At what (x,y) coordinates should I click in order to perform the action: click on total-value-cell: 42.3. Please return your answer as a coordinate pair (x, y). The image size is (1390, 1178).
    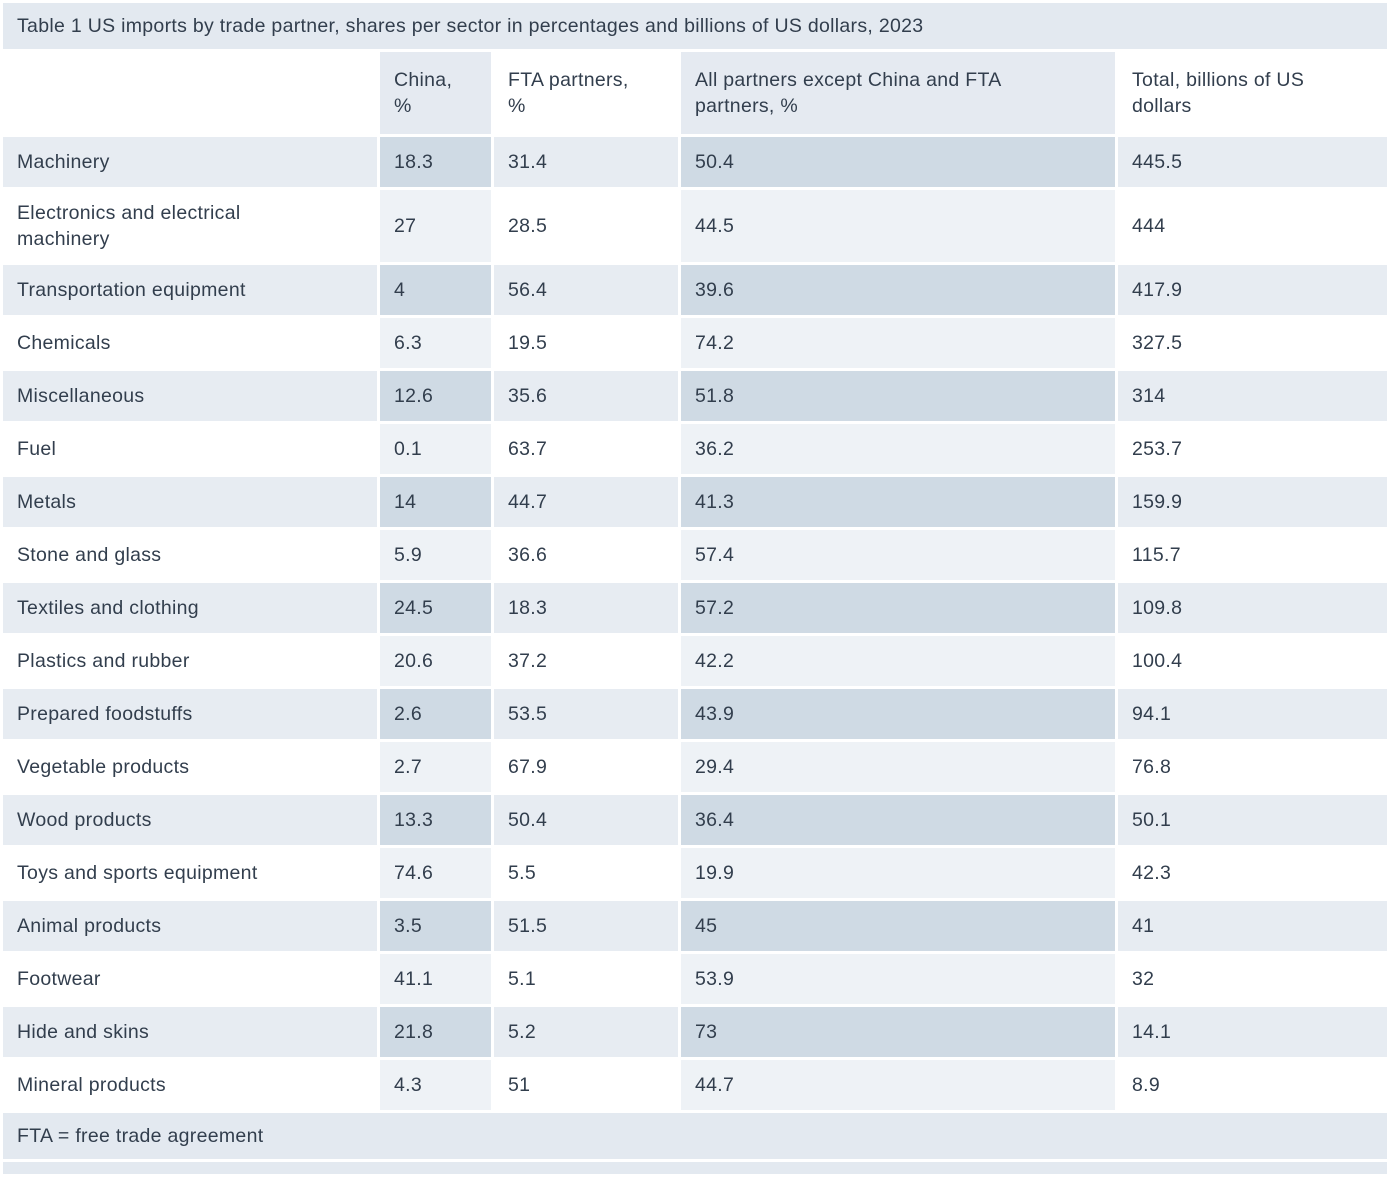
    Looking at the image, I should click on (1253, 873).